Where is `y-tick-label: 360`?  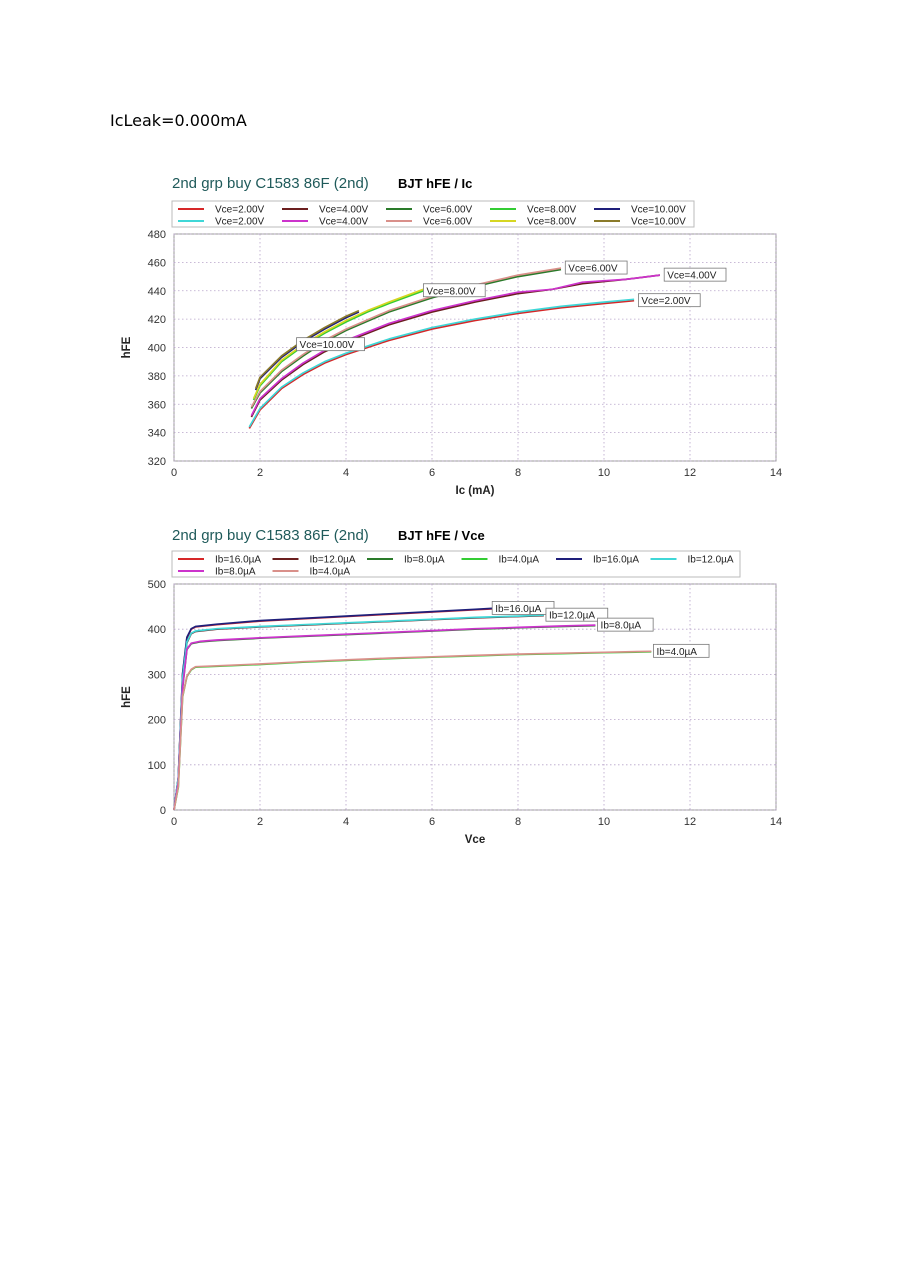 y-tick-label: 360 is located at coordinates (157, 405).